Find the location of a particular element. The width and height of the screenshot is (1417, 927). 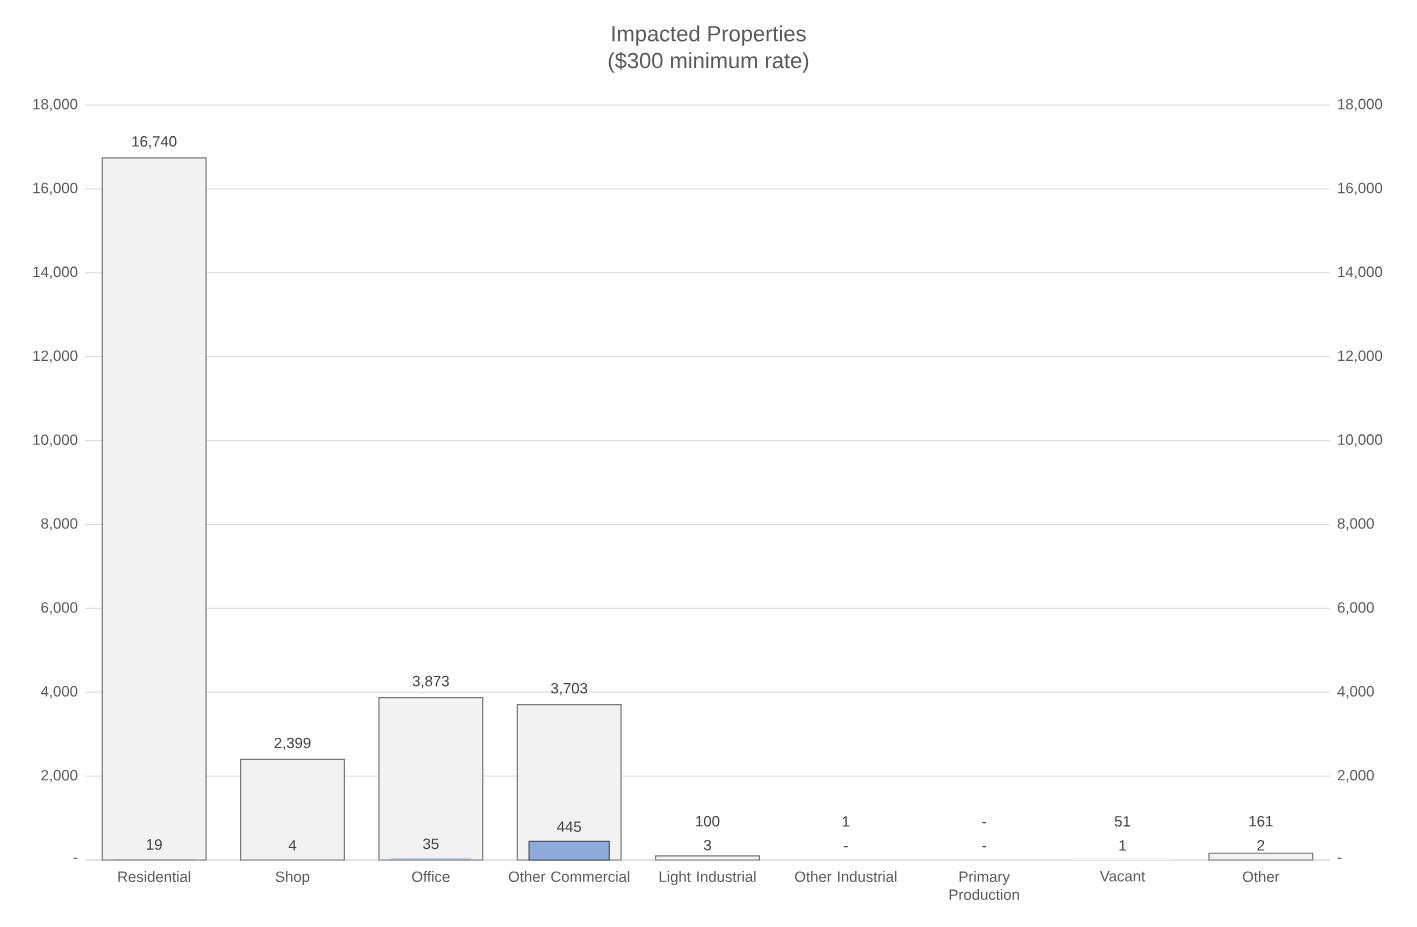

data-label: 35 is located at coordinates (431, 844).